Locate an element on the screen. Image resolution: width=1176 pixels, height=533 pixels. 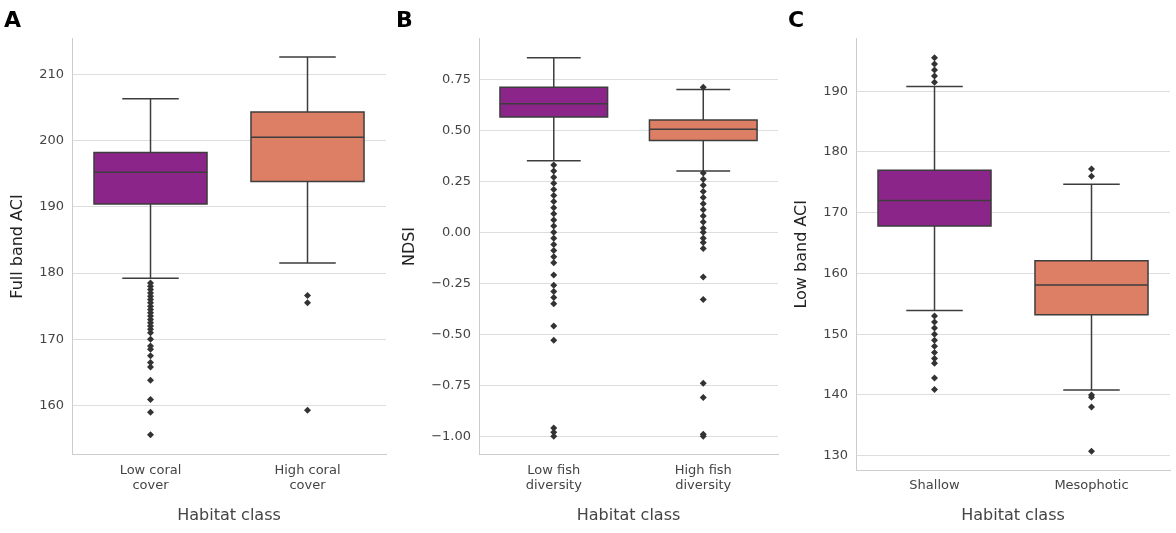
y-tick-label: 200 is located at coordinates (52, 139).